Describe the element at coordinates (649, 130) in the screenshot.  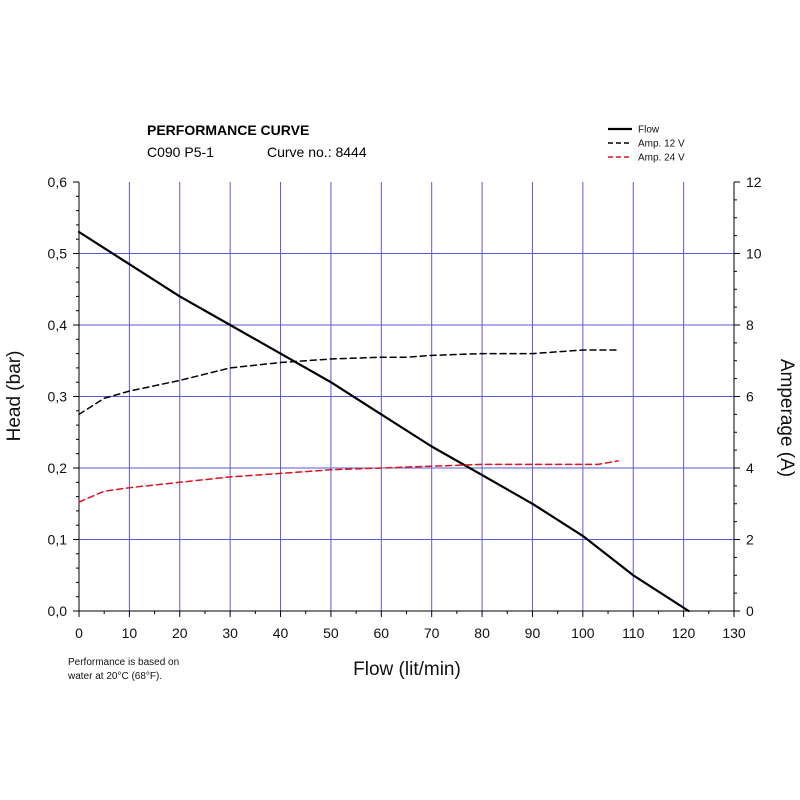
I see `legend-label-flow: Flow` at that location.